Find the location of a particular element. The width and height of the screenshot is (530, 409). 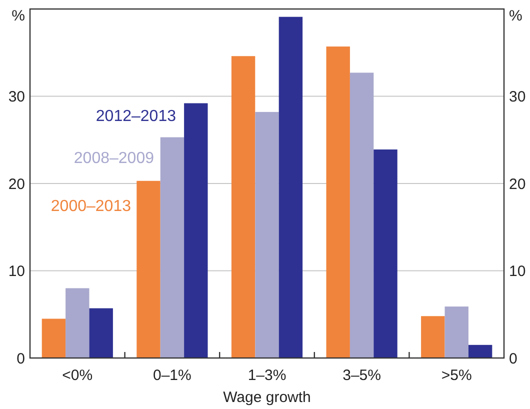

y2-tick-label: 20 is located at coordinates (517, 184).